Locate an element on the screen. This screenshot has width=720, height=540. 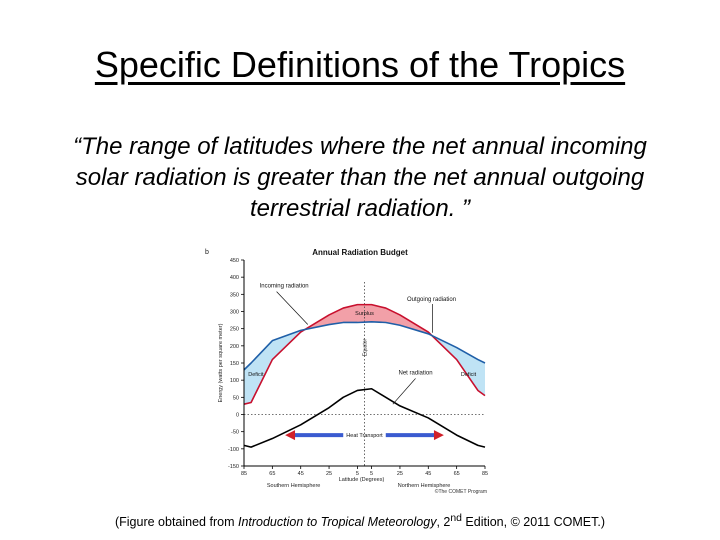
incoming-radiation-line is located at coordinates (364, 354).